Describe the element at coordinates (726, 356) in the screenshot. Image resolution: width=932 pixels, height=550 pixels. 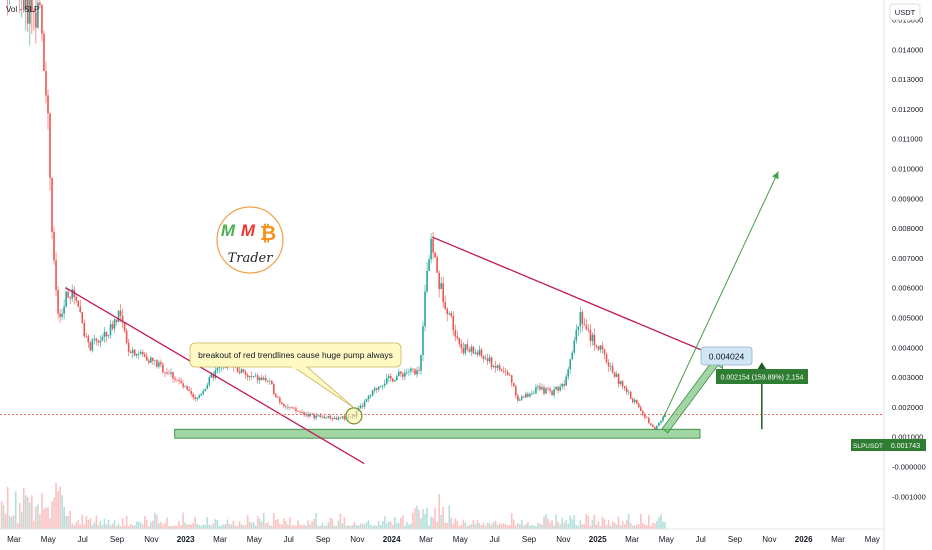
I see `target-label: 0.004024` at that location.